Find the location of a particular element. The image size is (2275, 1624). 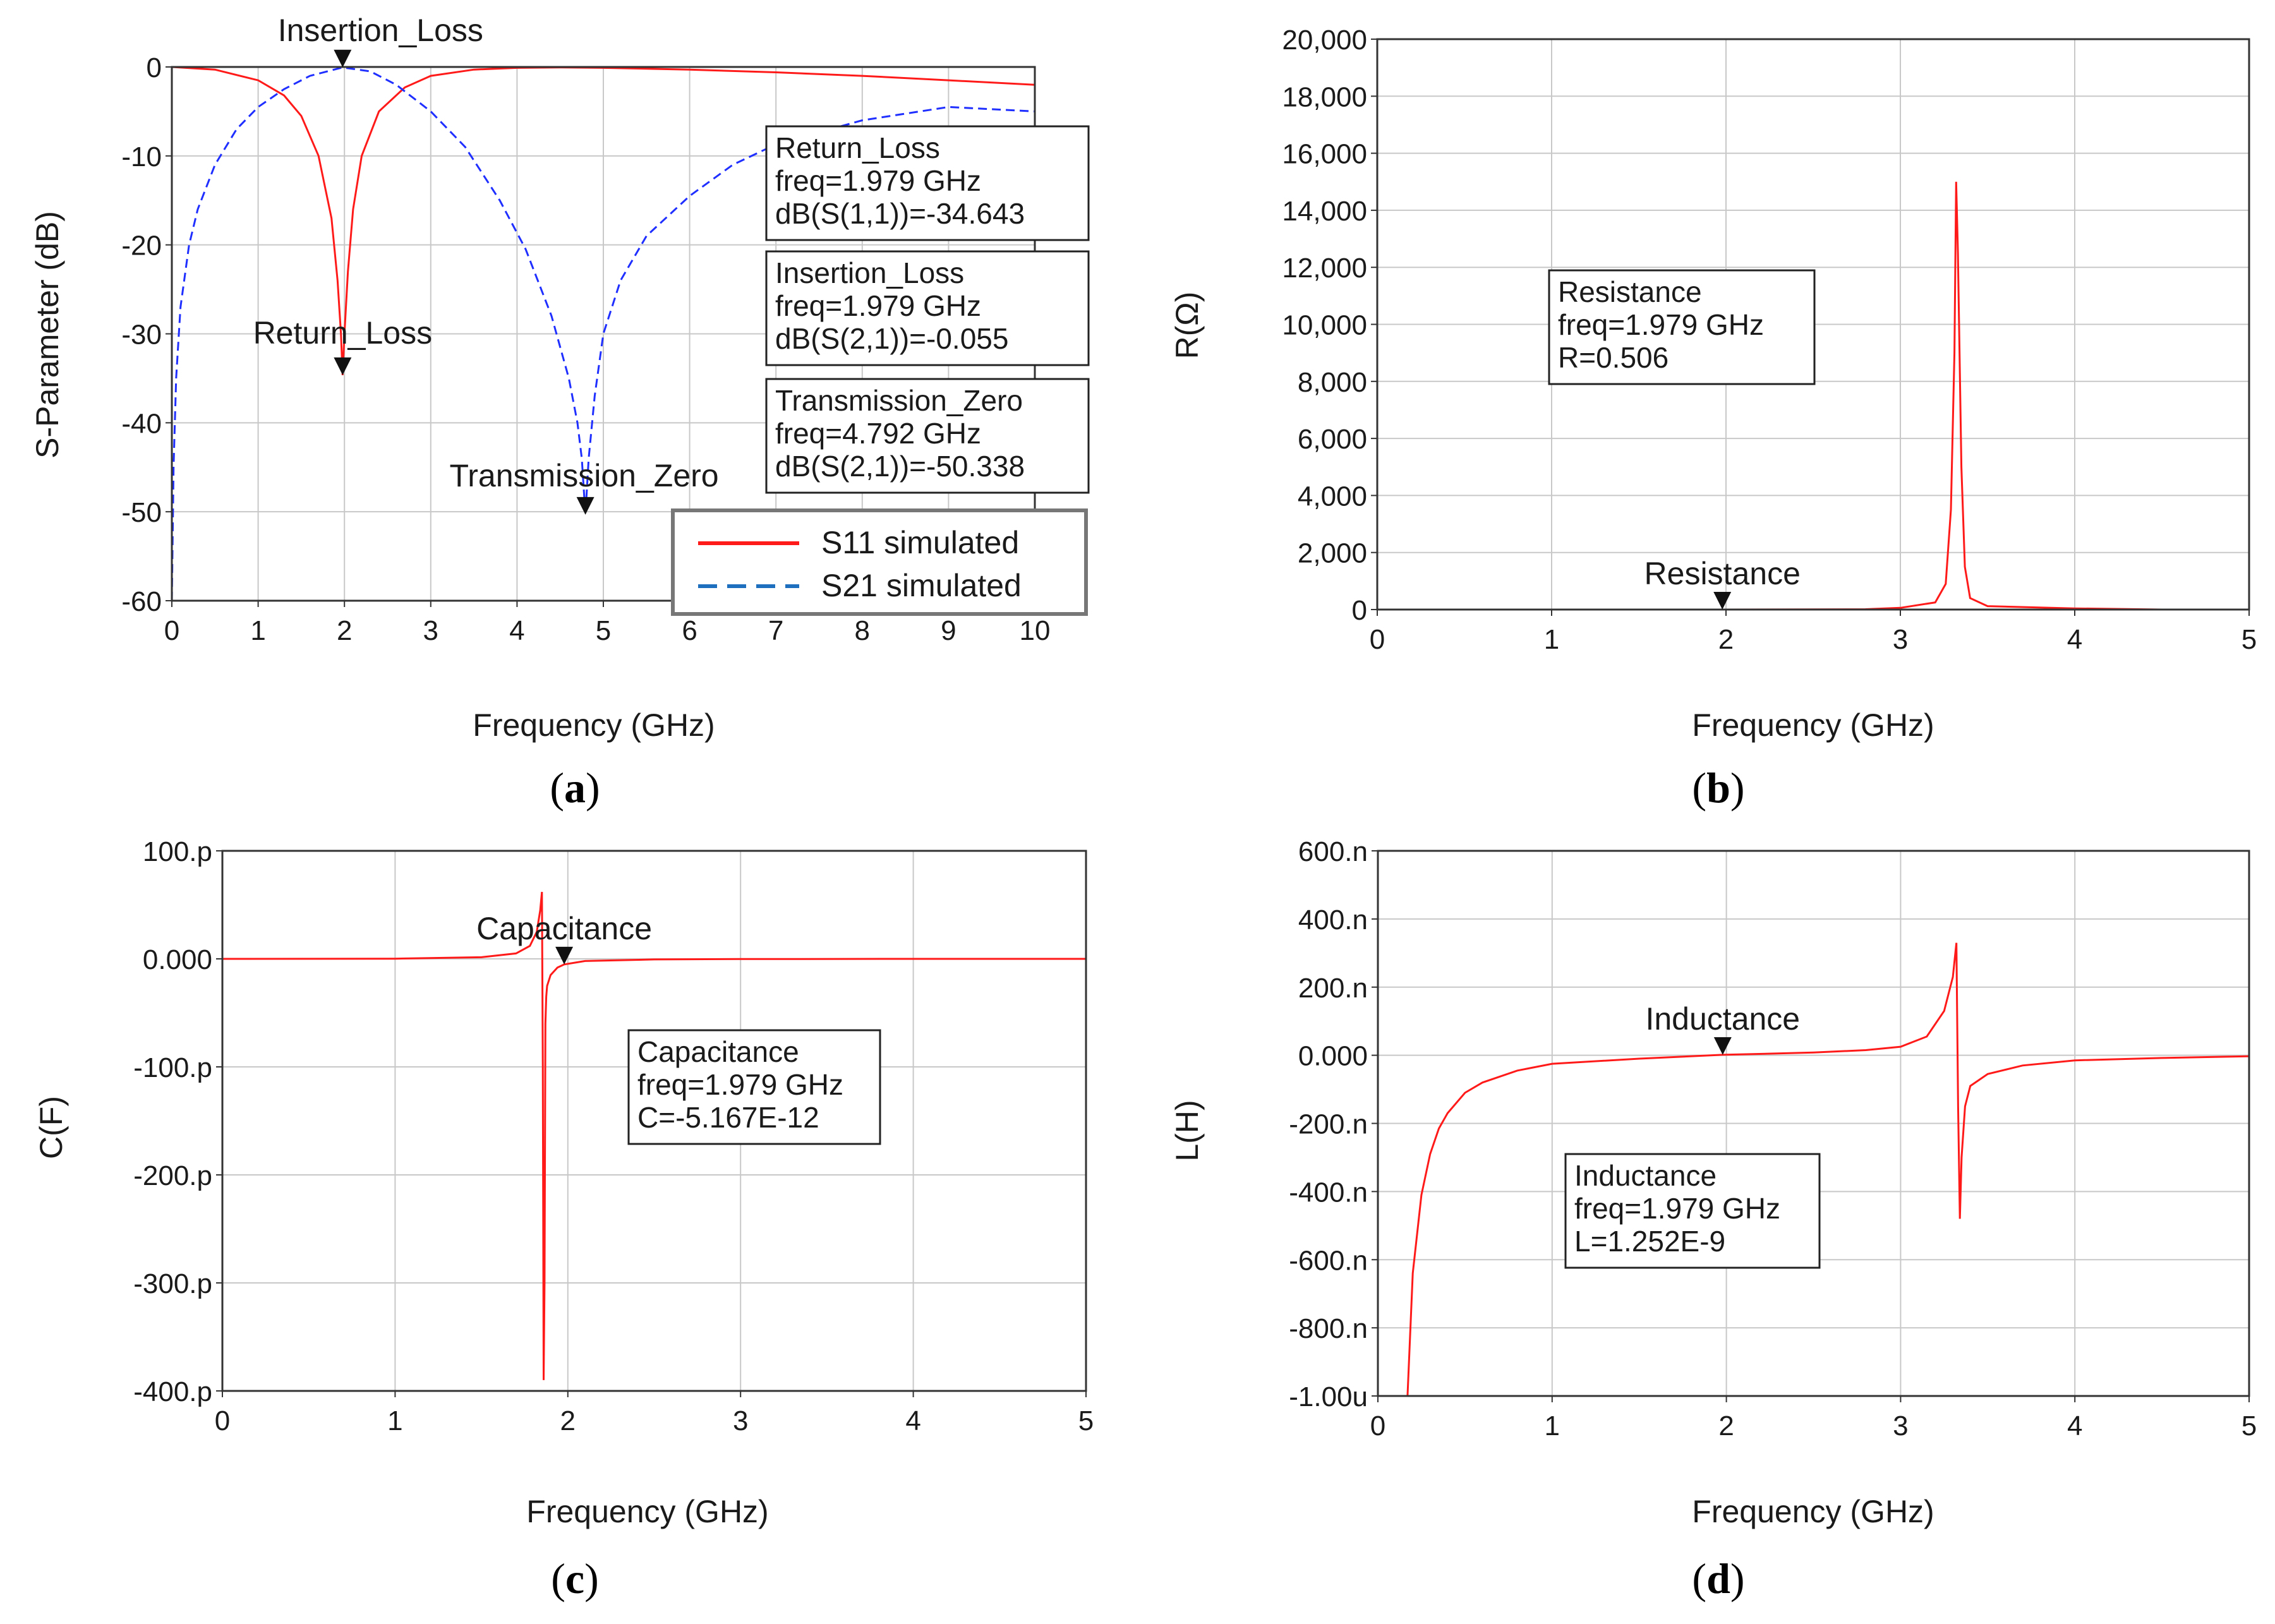

readout-line: Inductance is located at coordinates (1646, 1175).